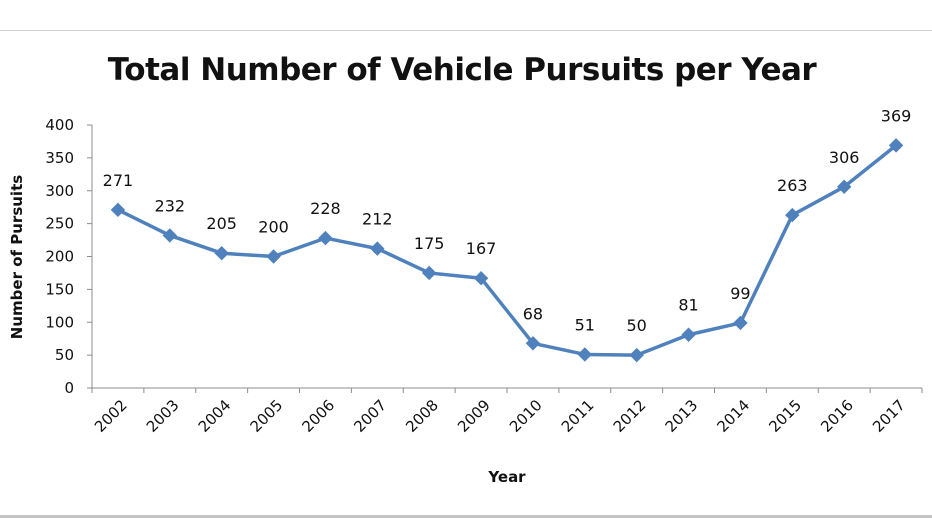  I want to click on x-tick-label: 2013, so click(682, 416).